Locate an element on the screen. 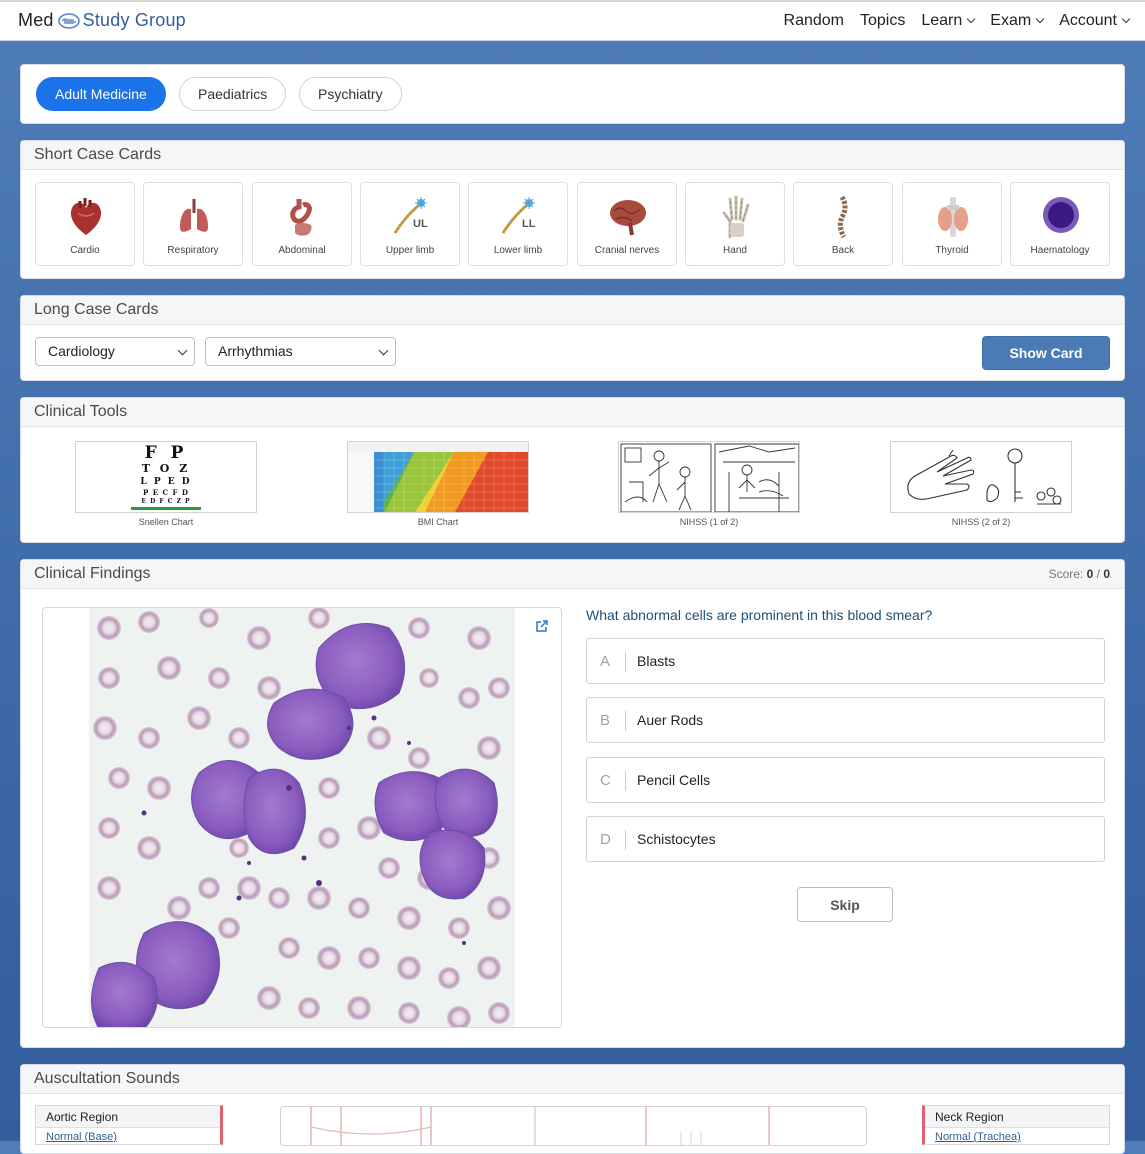  thyroid-icon is located at coordinates (953, 217).